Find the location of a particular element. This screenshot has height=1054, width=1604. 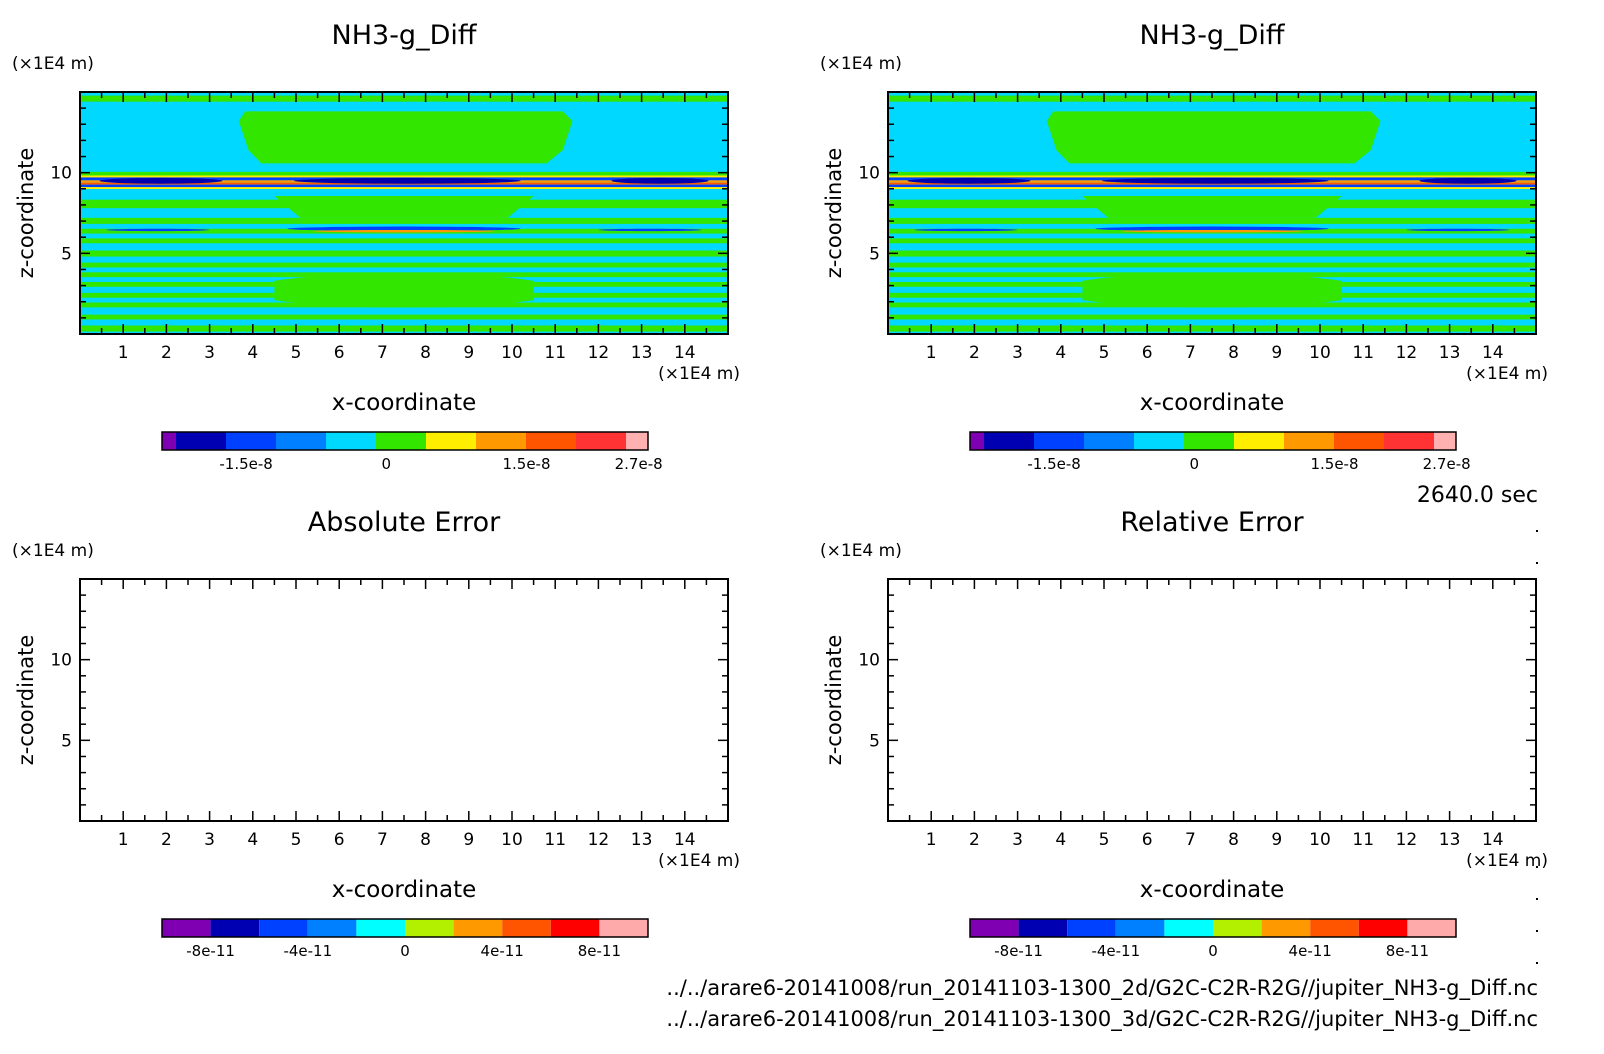

x-tick-label: 1 is located at coordinates (931, 353).